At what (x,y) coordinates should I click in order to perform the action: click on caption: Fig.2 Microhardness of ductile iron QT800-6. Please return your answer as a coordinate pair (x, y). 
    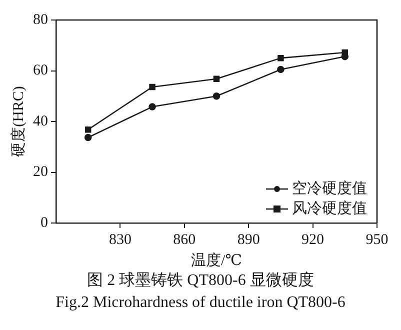
    Looking at the image, I should click on (200, 303).